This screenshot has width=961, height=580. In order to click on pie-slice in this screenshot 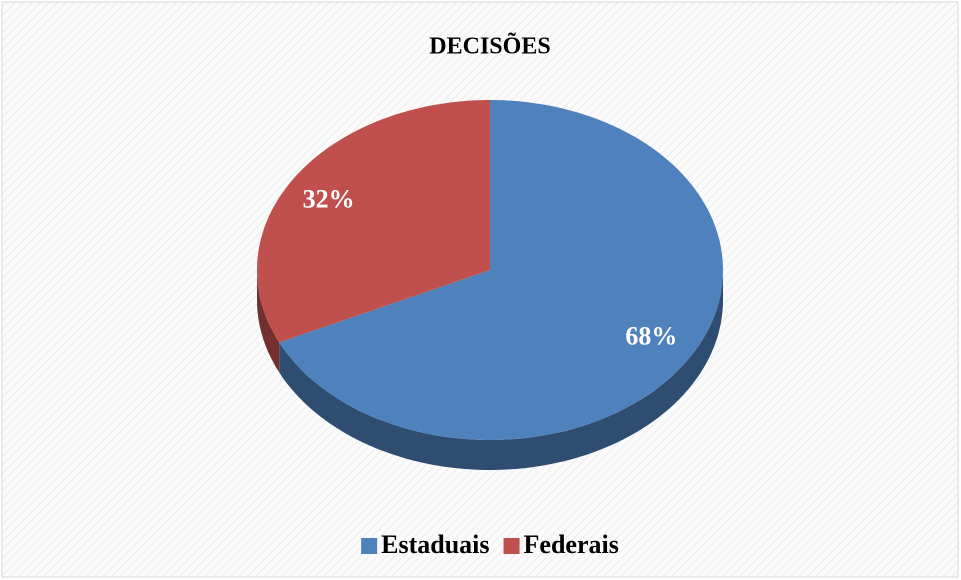, I will do `click(373, 221)`.